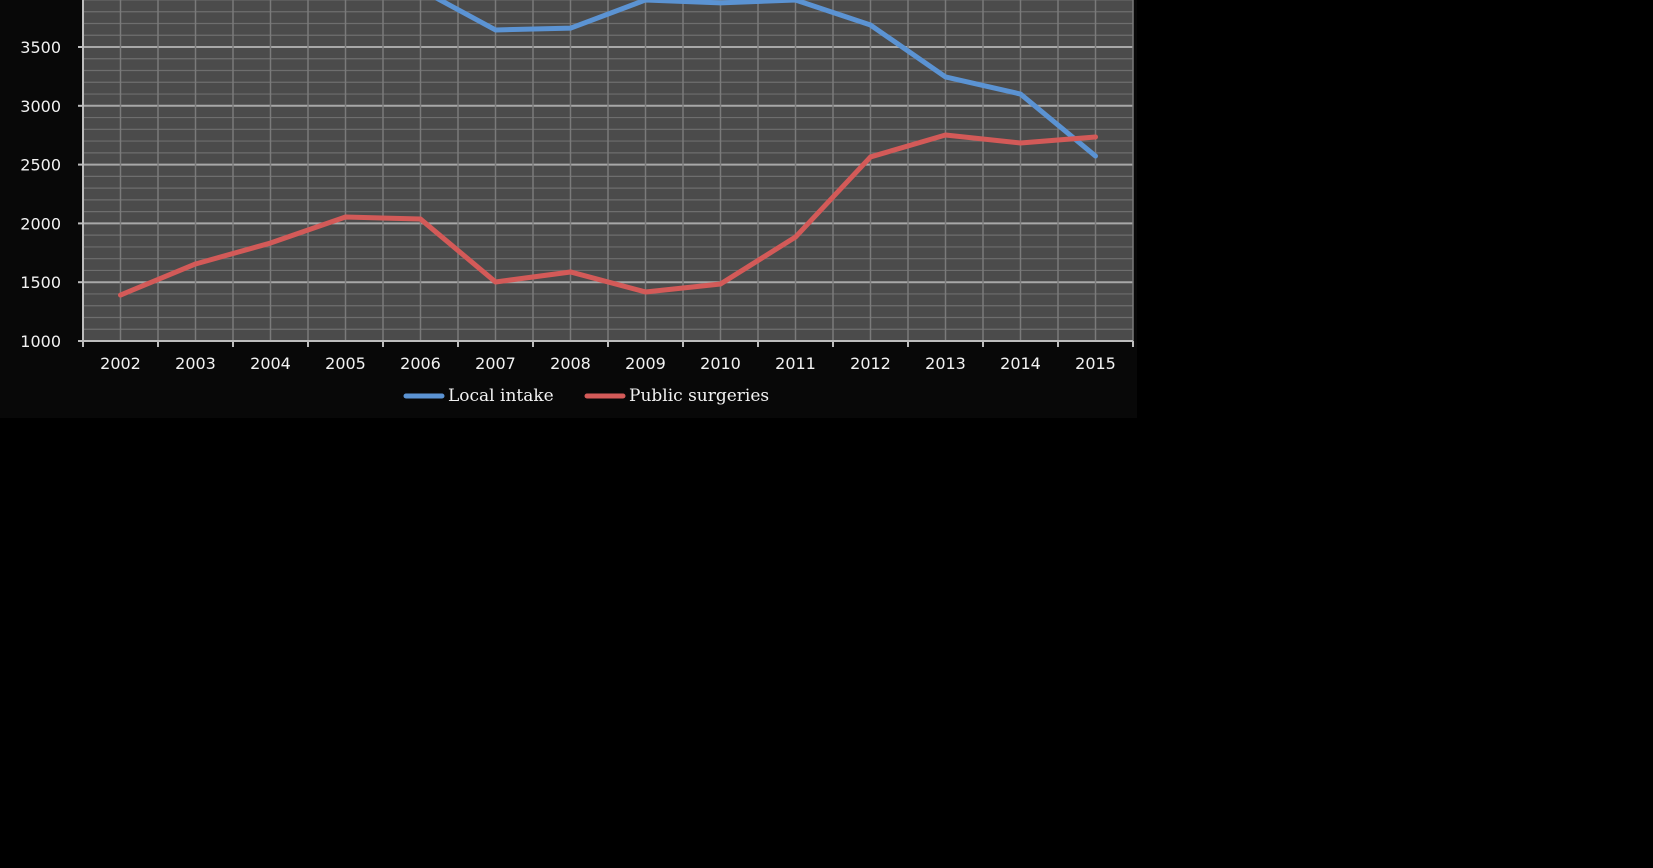 The width and height of the screenshot is (1653, 868). I want to click on x-tick-label: 2004, so click(270, 363).